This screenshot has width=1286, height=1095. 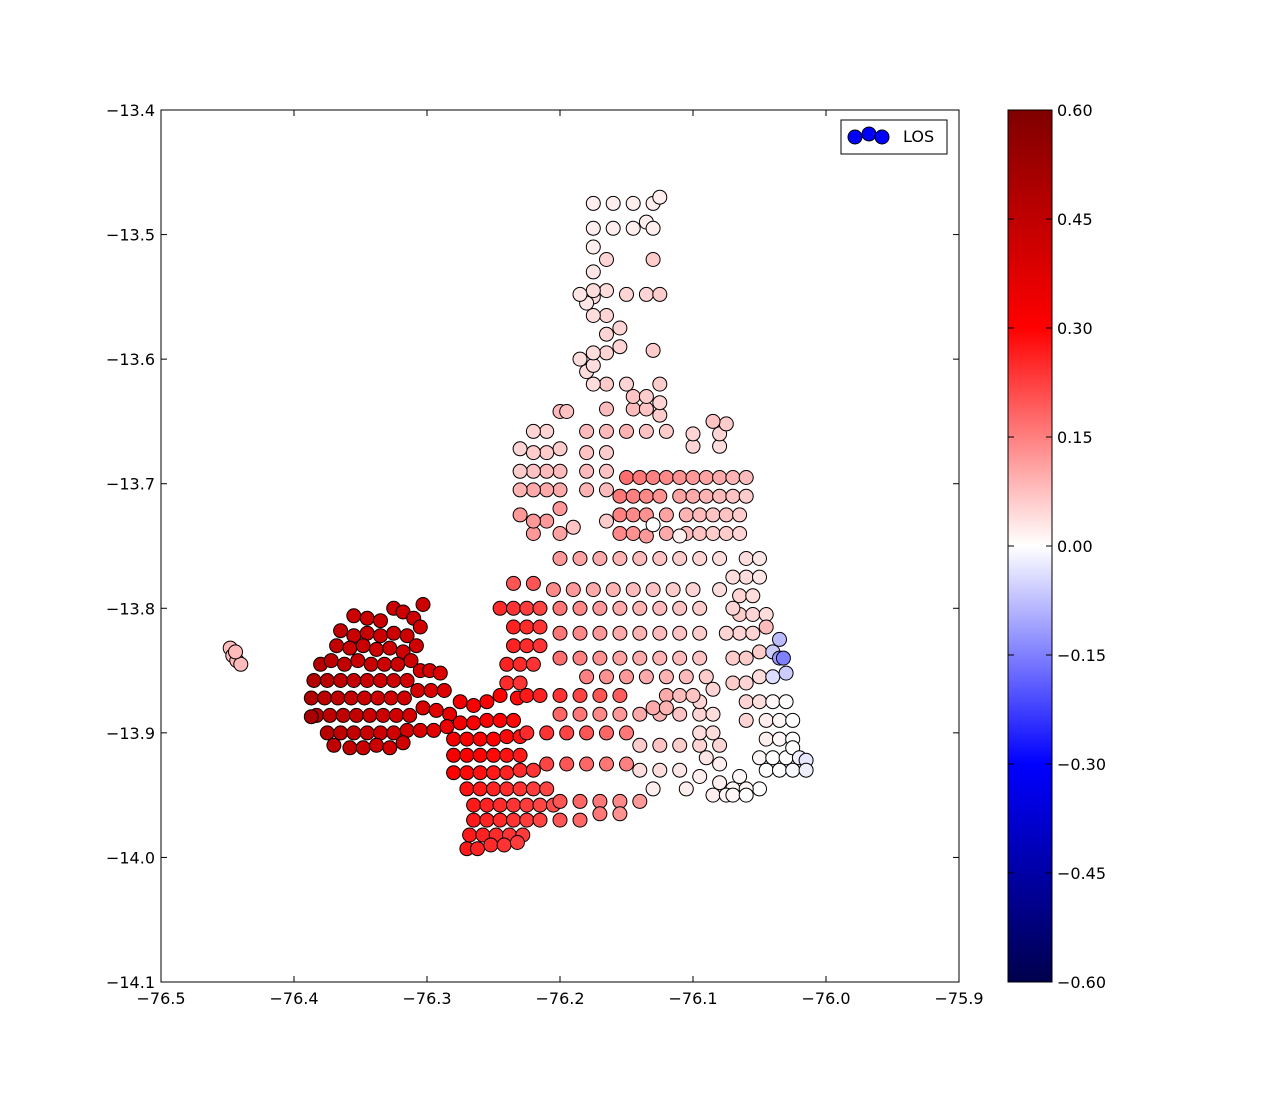 I want to click on y-tick-label: −13.8, so click(x=130, y=608).